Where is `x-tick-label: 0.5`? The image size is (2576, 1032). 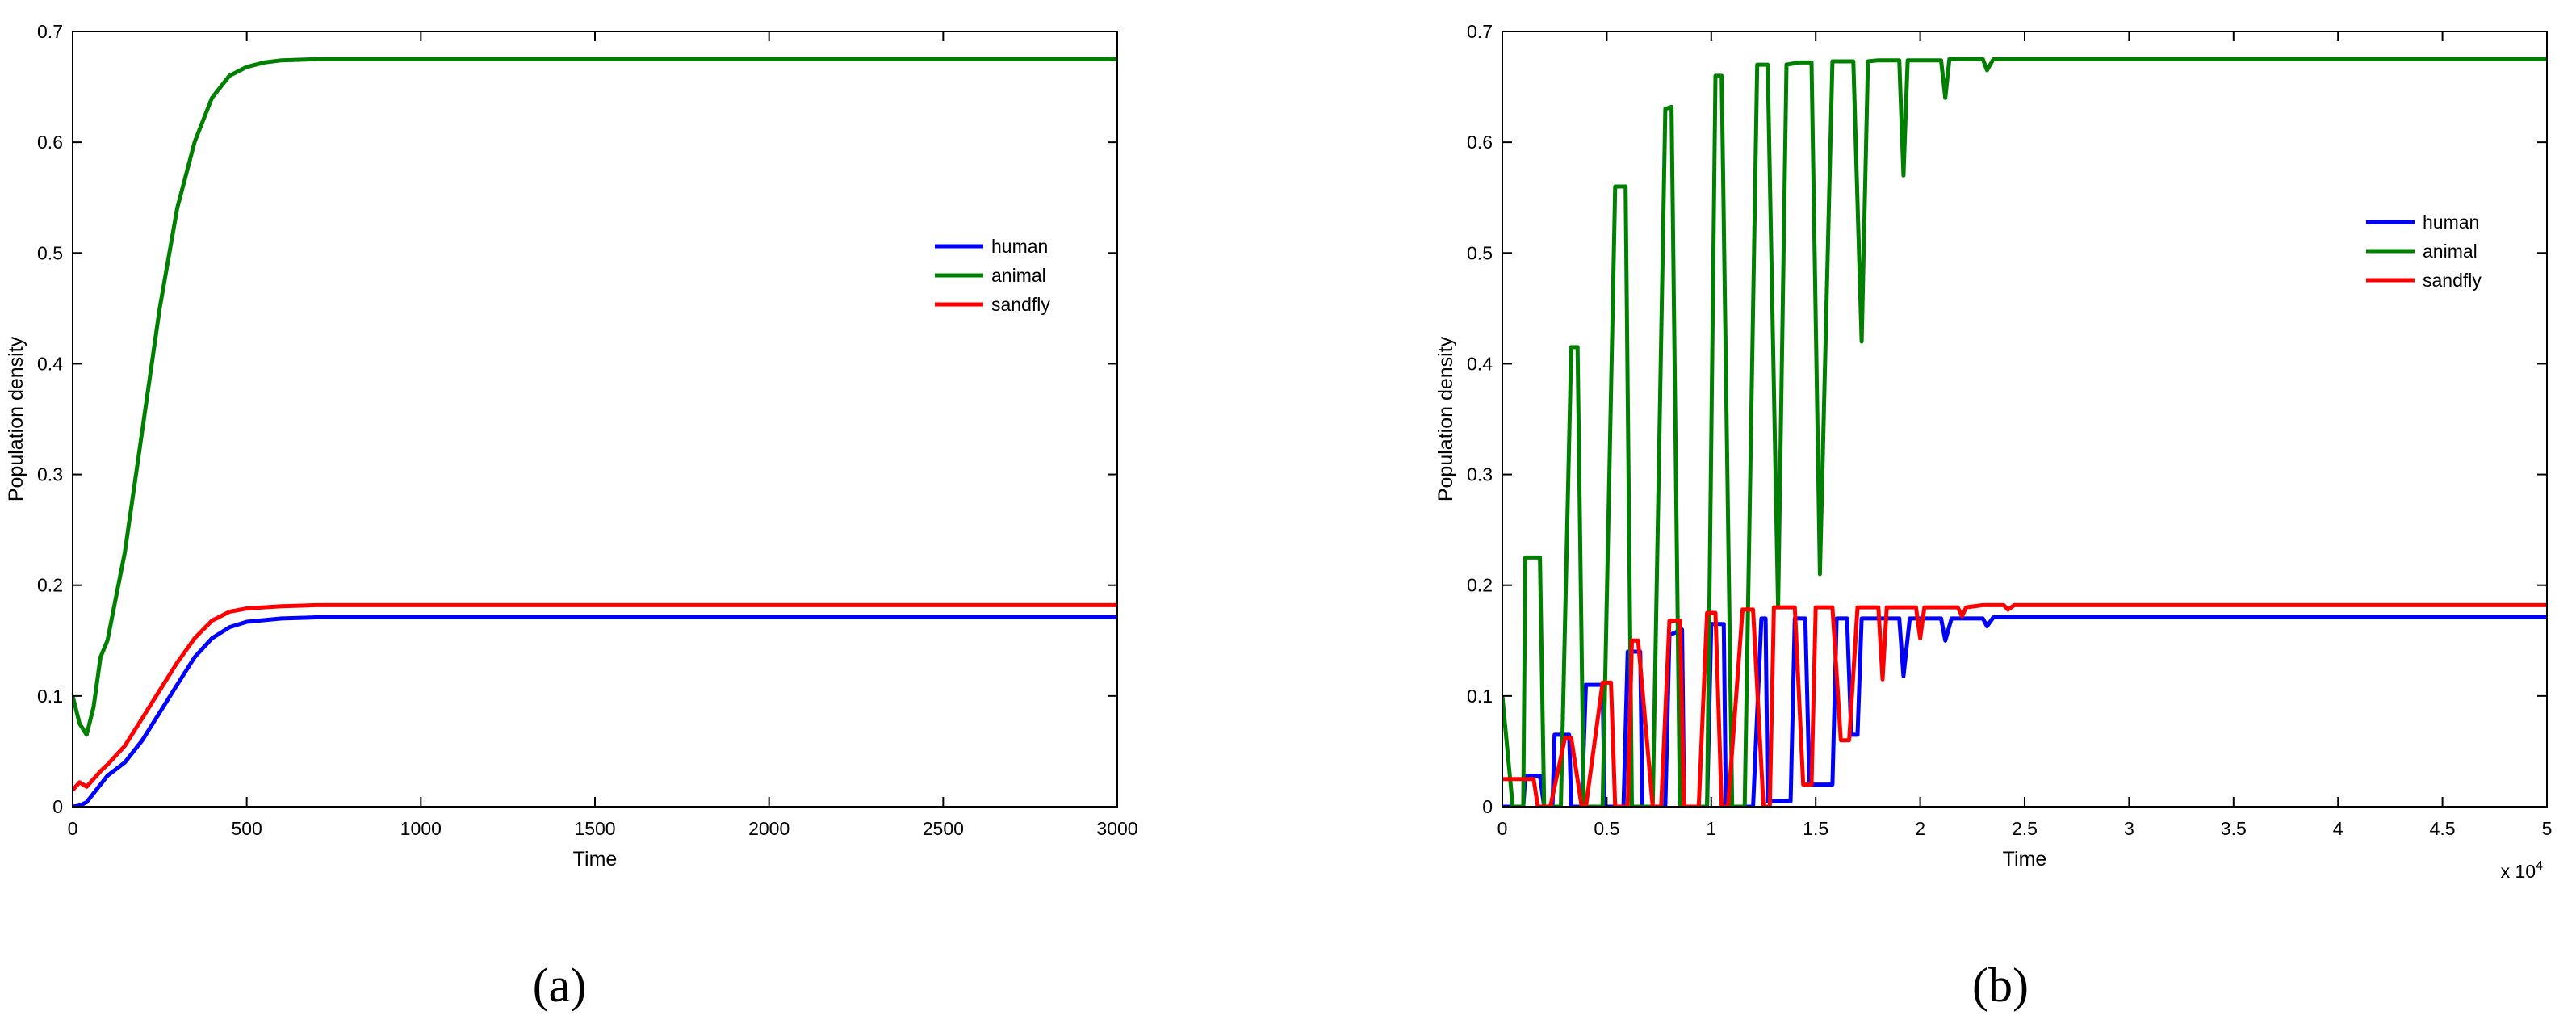 x-tick-label: 0.5 is located at coordinates (1606, 828).